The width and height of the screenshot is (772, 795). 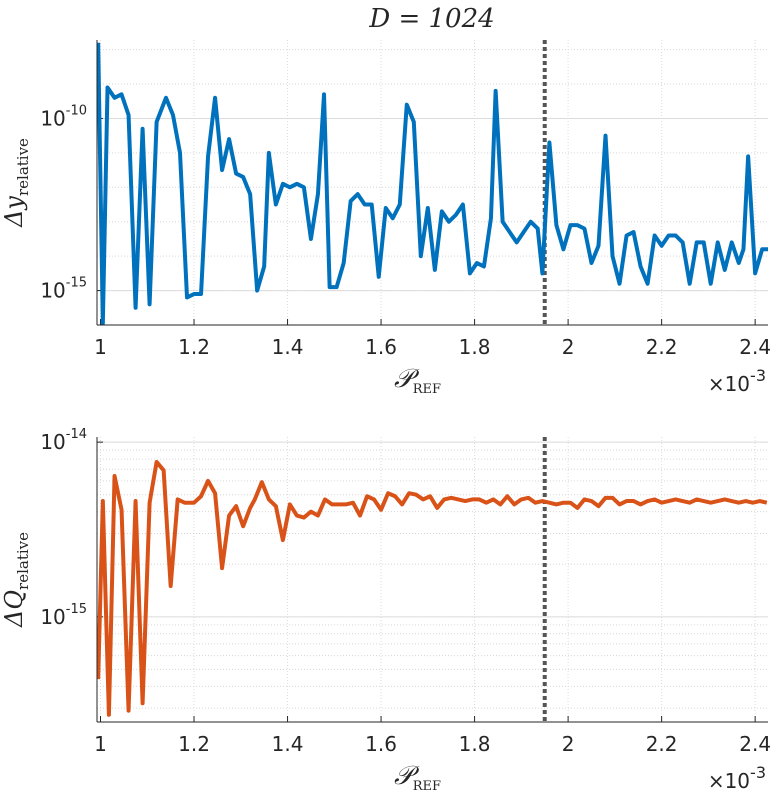 What do you see at coordinates (431, 19) in the screenshot?
I see `chart-title: D = 1024` at bounding box center [431, 19].